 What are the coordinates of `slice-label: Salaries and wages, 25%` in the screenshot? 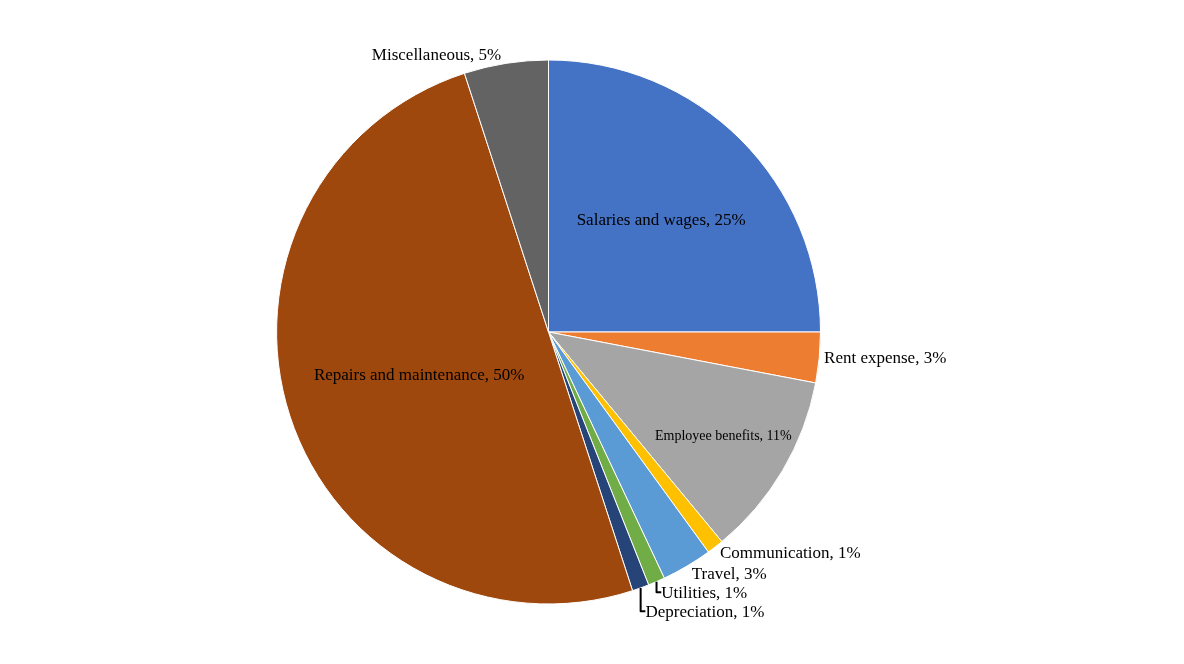 It's located at (661, 219).